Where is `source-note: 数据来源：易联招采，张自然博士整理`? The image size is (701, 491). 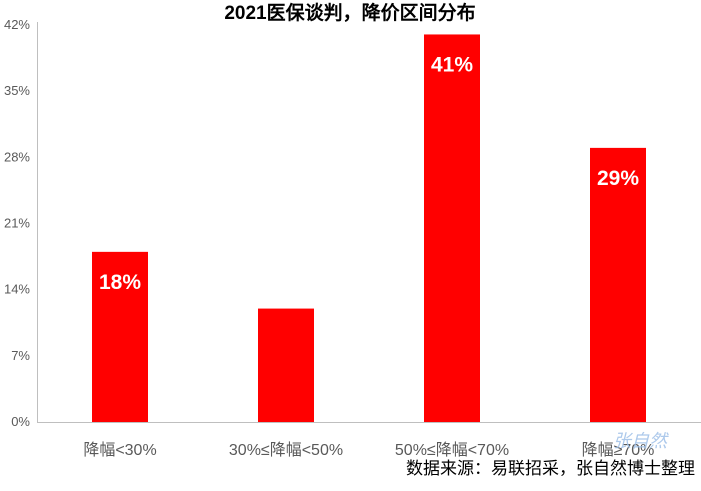
source-note: 数据来源：易联招采，张自然博士整理 is located at coordinates (550, 468).